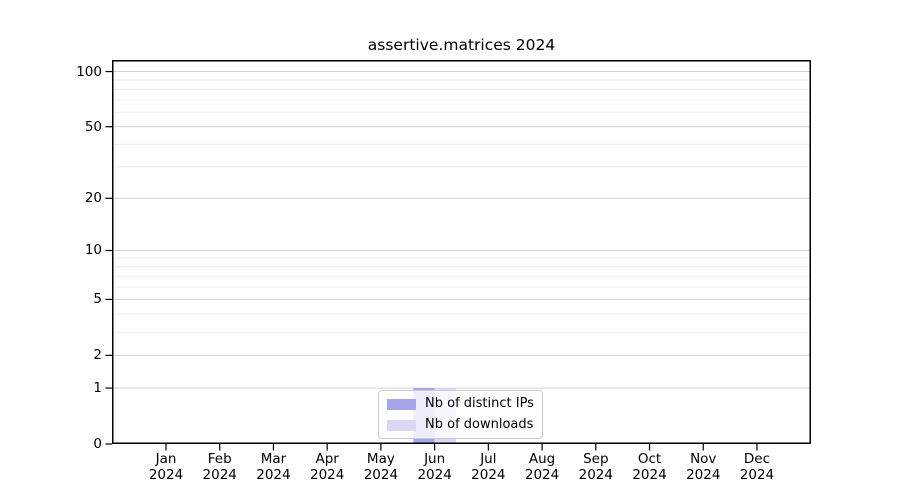  I want to click on y-tick-label: 50, so click(93, 126).